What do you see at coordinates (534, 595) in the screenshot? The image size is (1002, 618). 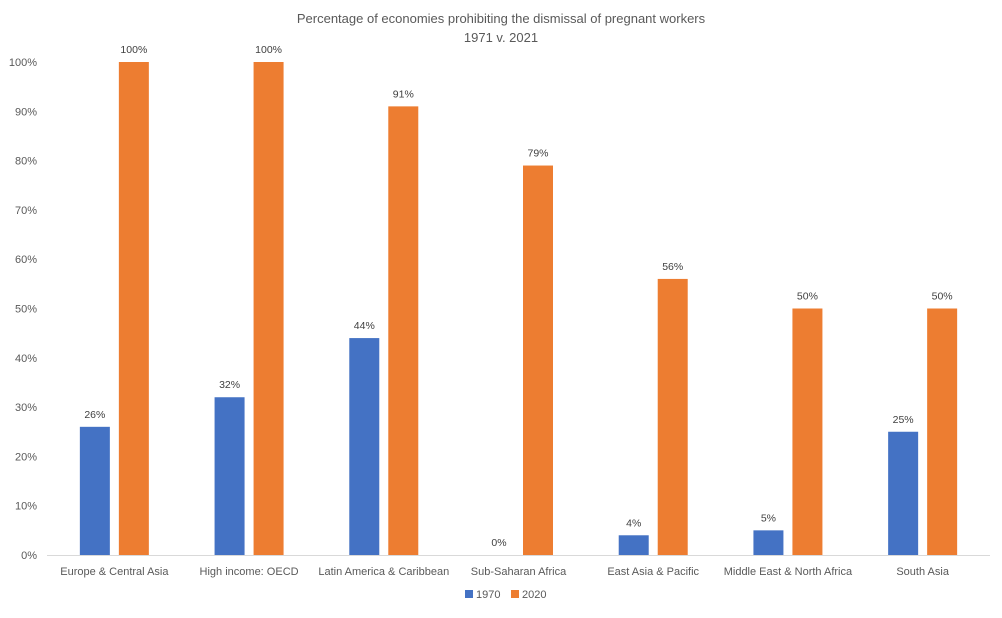 I see `legend-label: 2020` at bounding box center [534, 595].